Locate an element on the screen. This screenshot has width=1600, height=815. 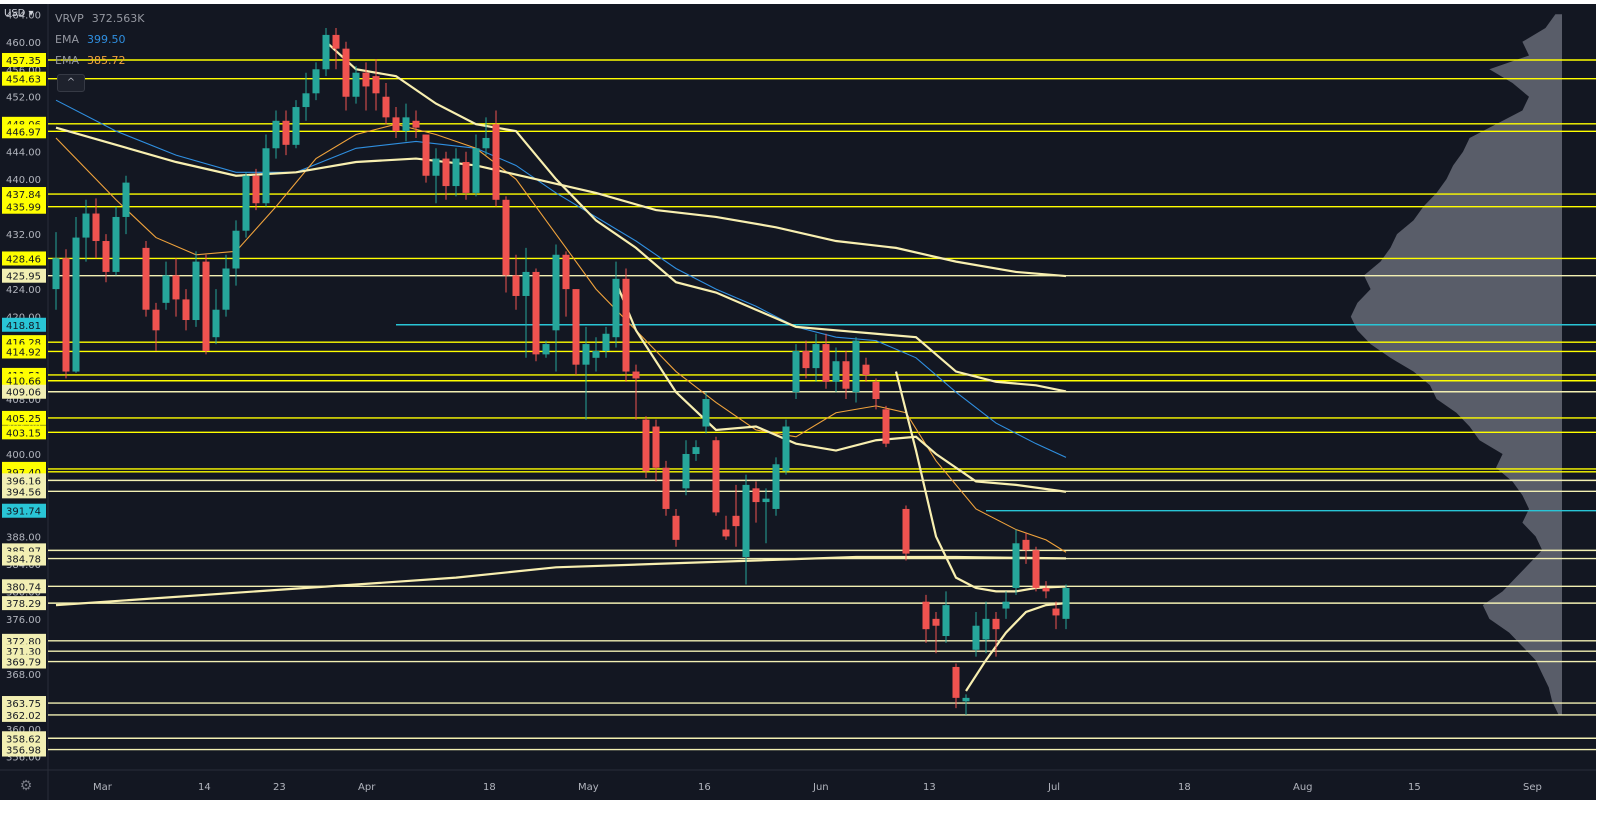
level-tag-label: 371.30 is located at coordinates (23, 652).